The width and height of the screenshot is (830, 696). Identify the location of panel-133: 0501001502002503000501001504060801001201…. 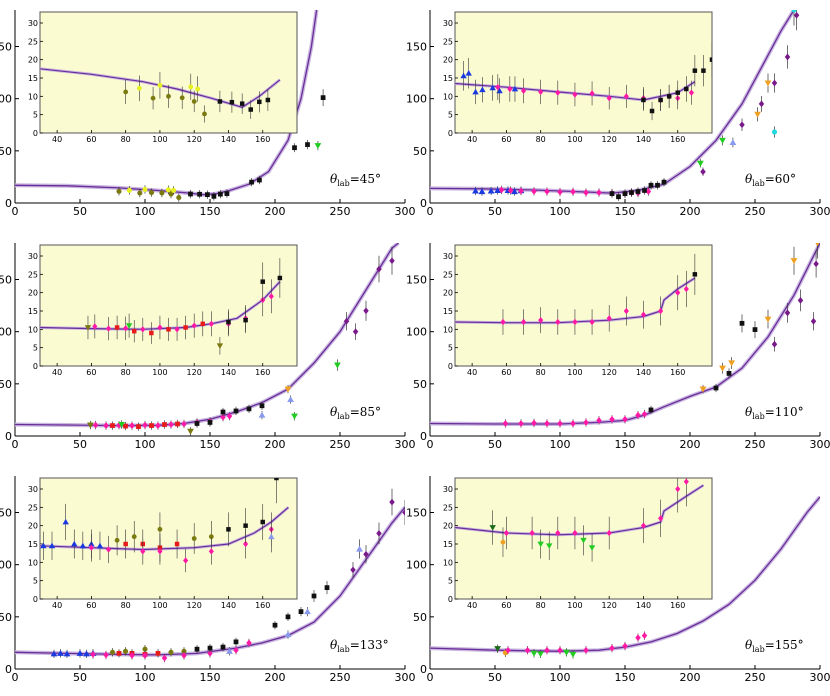
(208, 580).